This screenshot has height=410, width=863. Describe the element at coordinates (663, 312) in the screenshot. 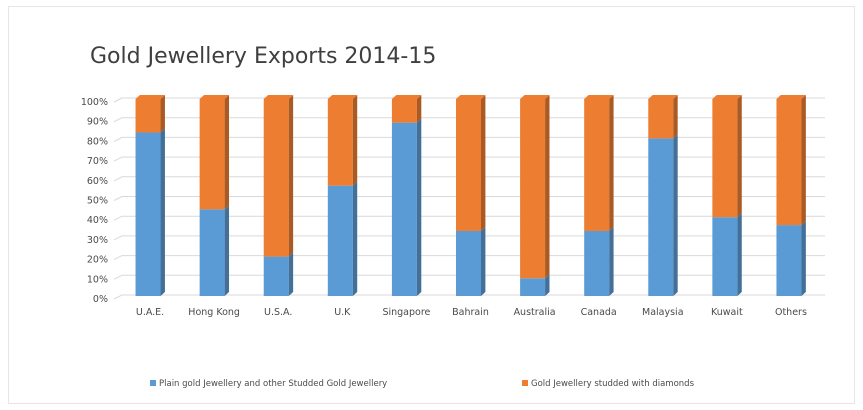

I see `x-tick-label: Malaysia` at that location.